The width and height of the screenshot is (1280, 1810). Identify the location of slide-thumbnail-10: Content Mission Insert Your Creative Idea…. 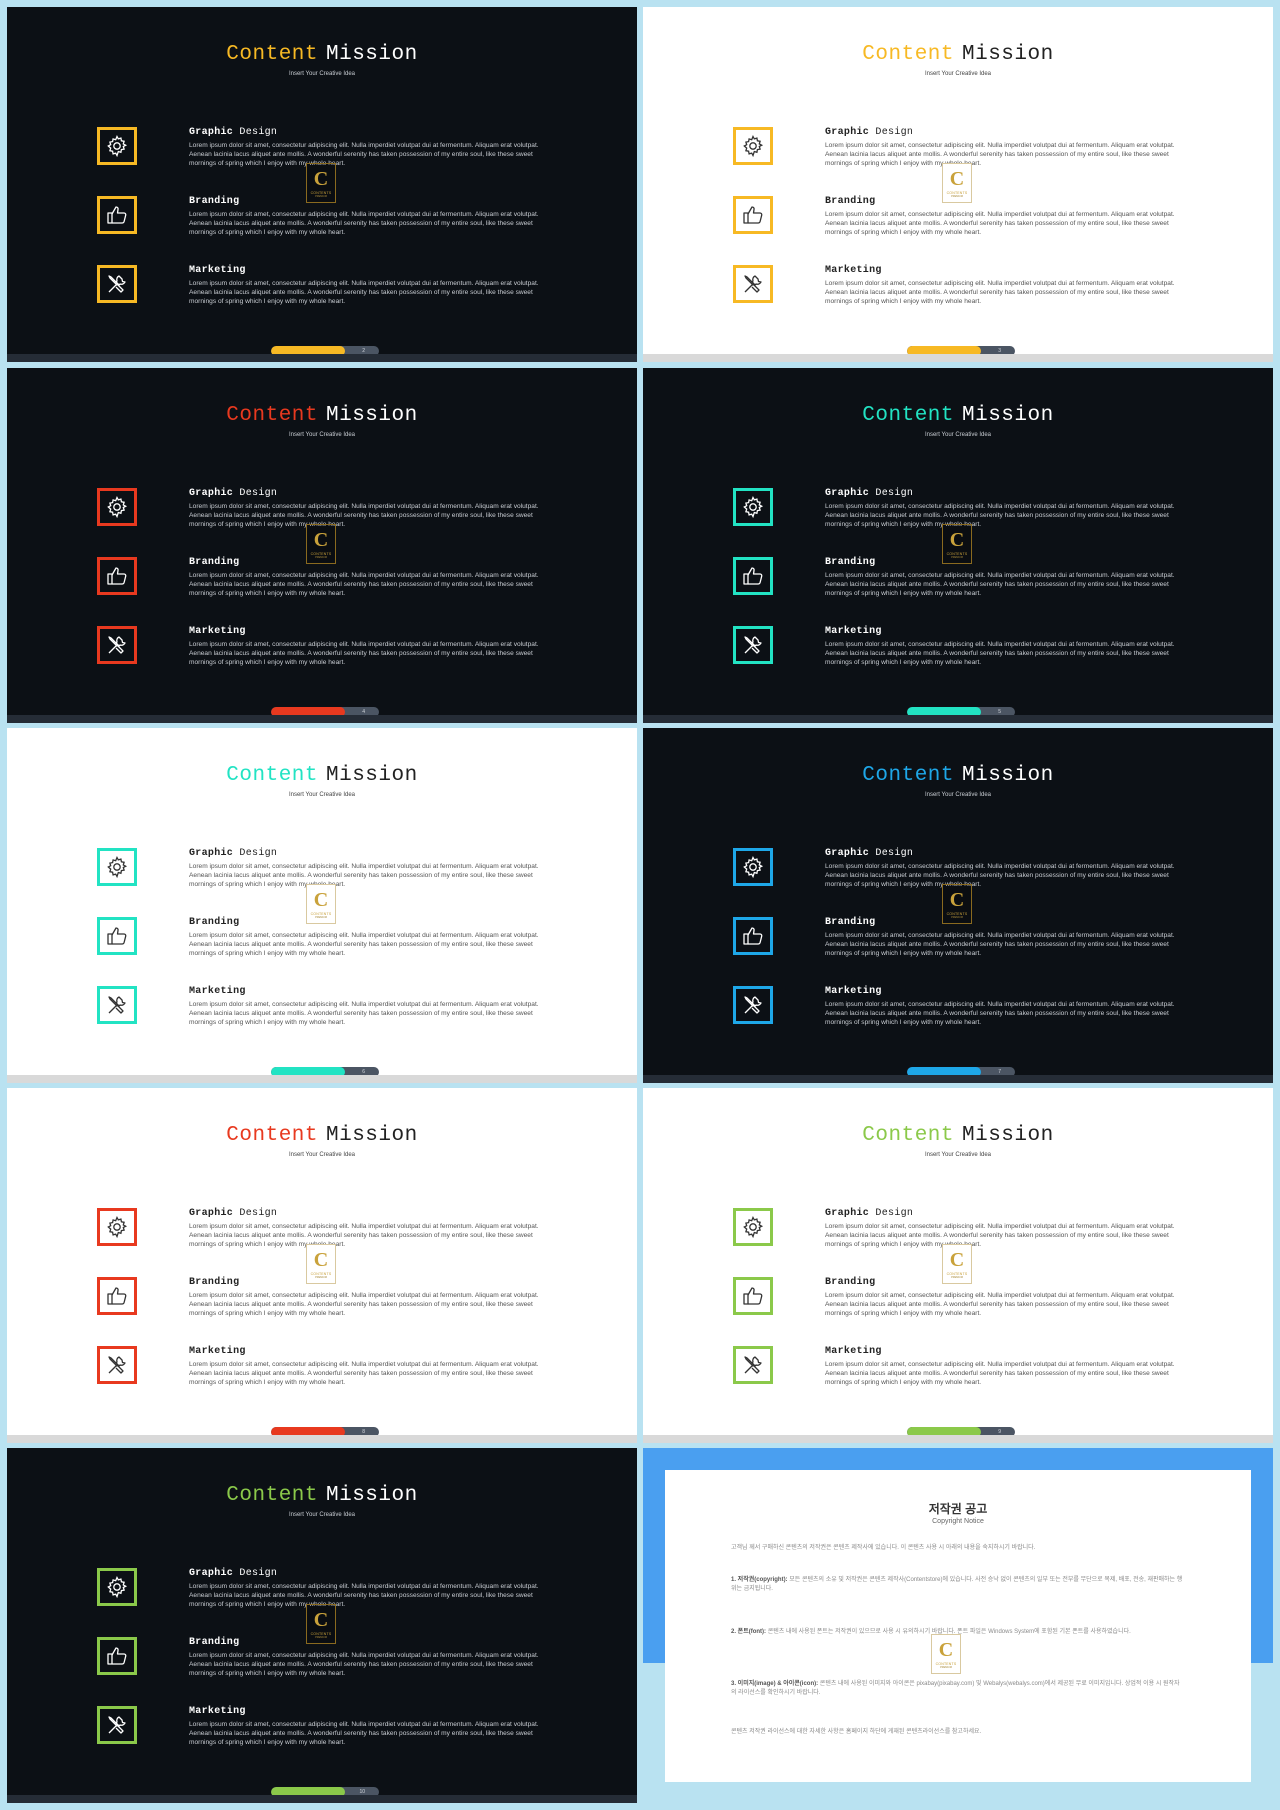
(322, 1625).